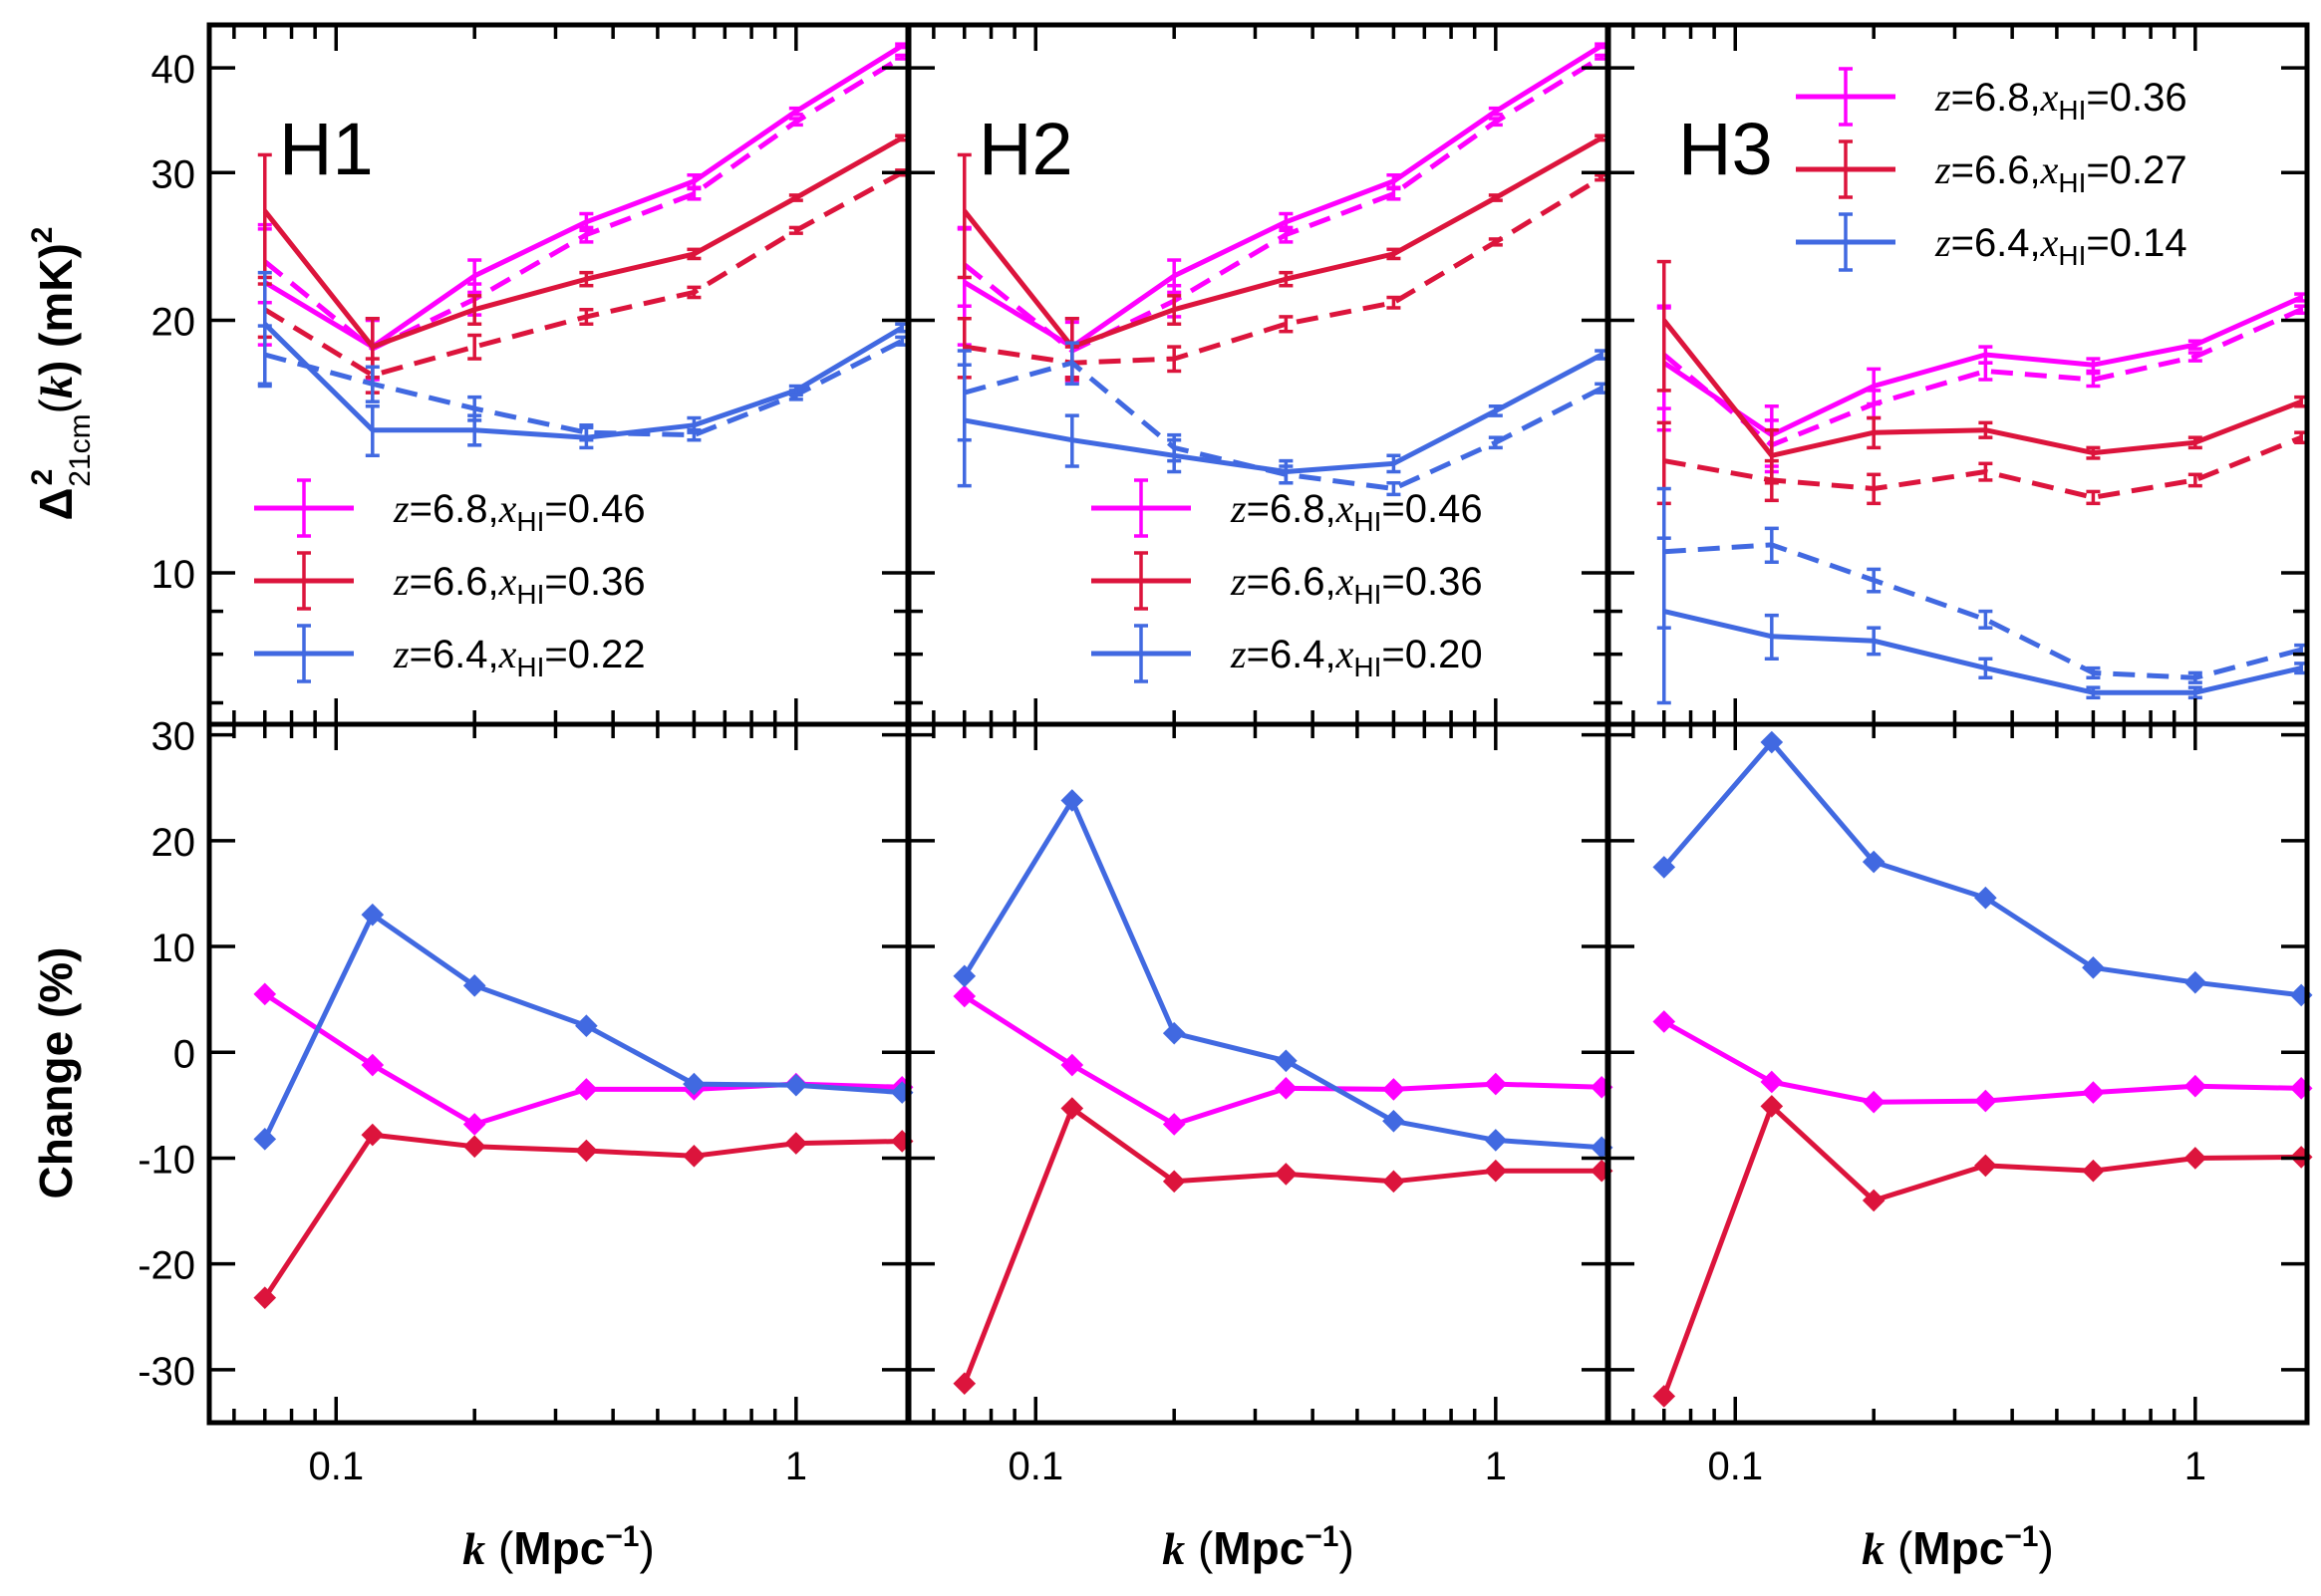 The image size is (2321, 1596). What do you see at coordinates (166, 1160) in the screenshot?
I see `y-tick-label: -10` at bounding box center [166, 1160].